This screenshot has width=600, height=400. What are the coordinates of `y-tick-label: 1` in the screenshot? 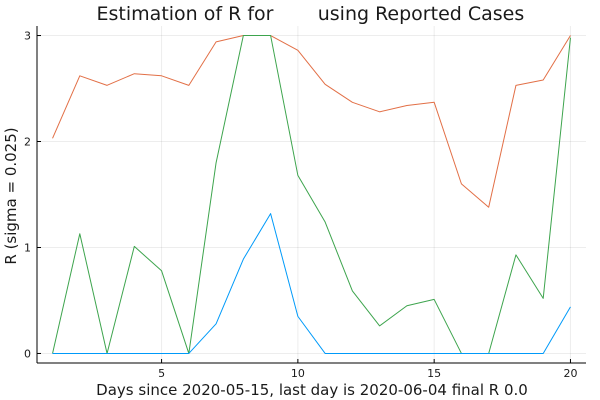 It's located at (27, 247).